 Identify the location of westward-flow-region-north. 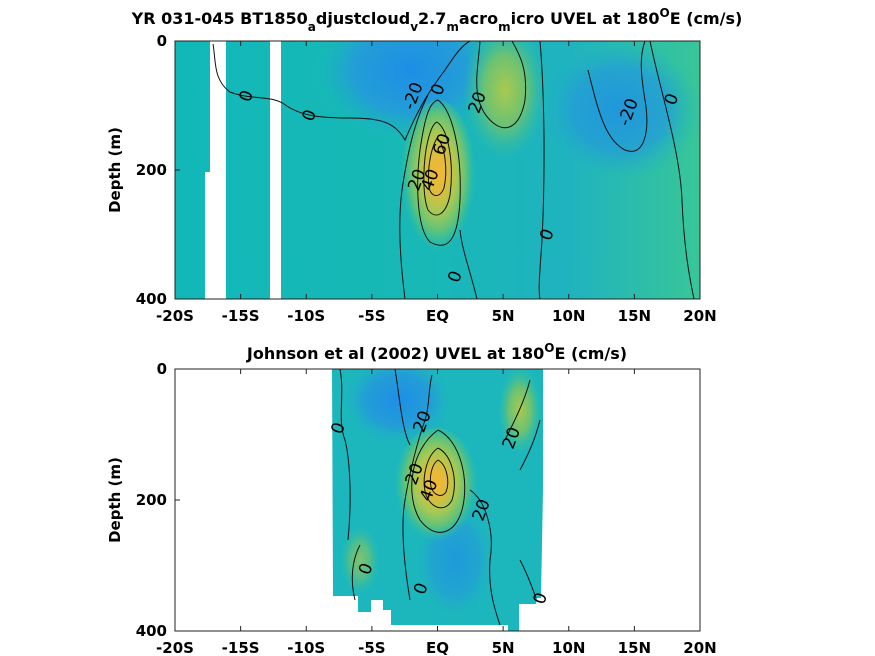
(620, 110).